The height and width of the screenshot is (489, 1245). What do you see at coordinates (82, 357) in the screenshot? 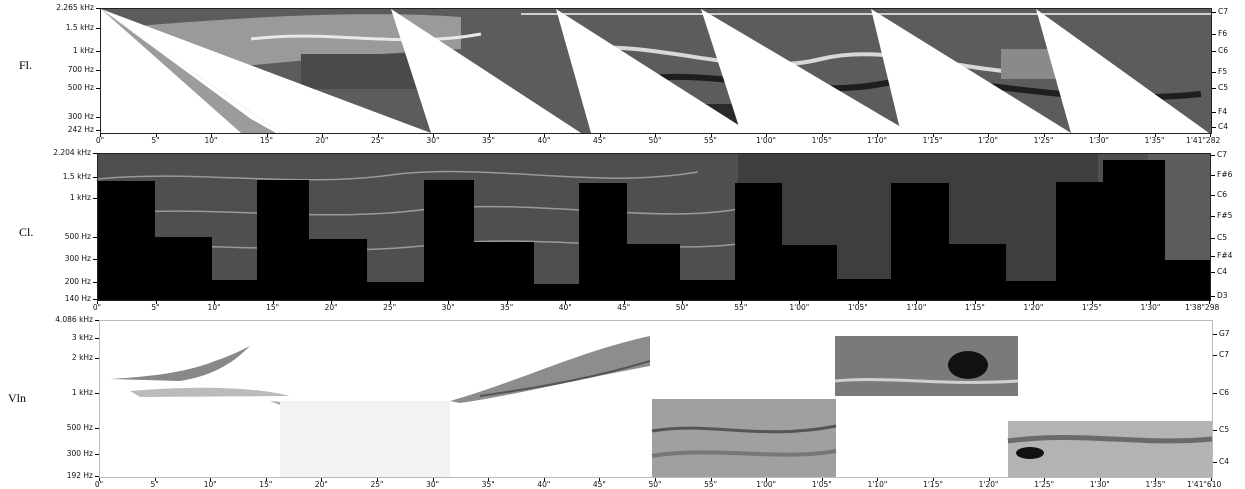
I see `freq-tick-label: 2 kHz` at bounding box center [82, 357].